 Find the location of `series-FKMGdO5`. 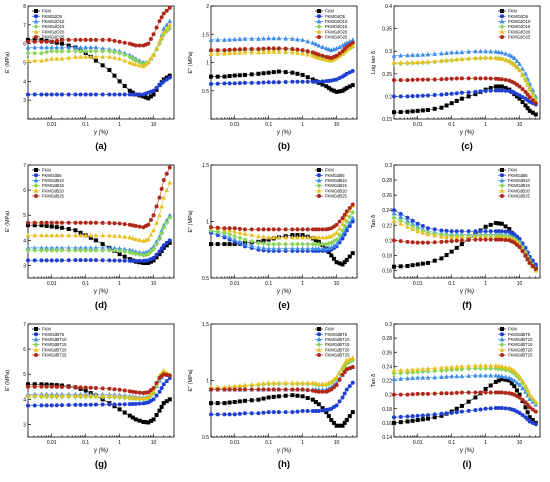

series-FKMGdO5 is located at coordinates (465, 97).